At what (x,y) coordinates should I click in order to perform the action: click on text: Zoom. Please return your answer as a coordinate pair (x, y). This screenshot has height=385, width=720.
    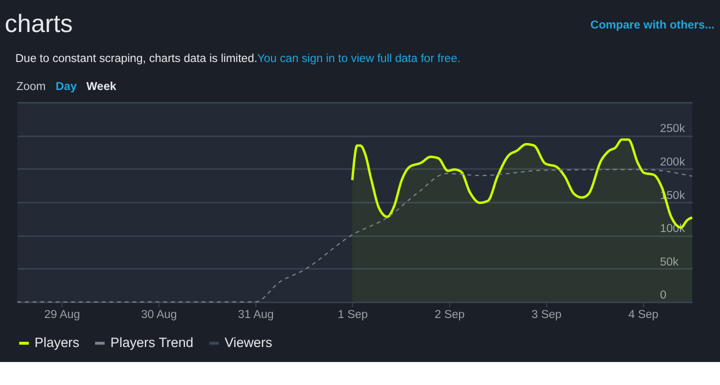
    Looking at the image, I should click on (31, 86).